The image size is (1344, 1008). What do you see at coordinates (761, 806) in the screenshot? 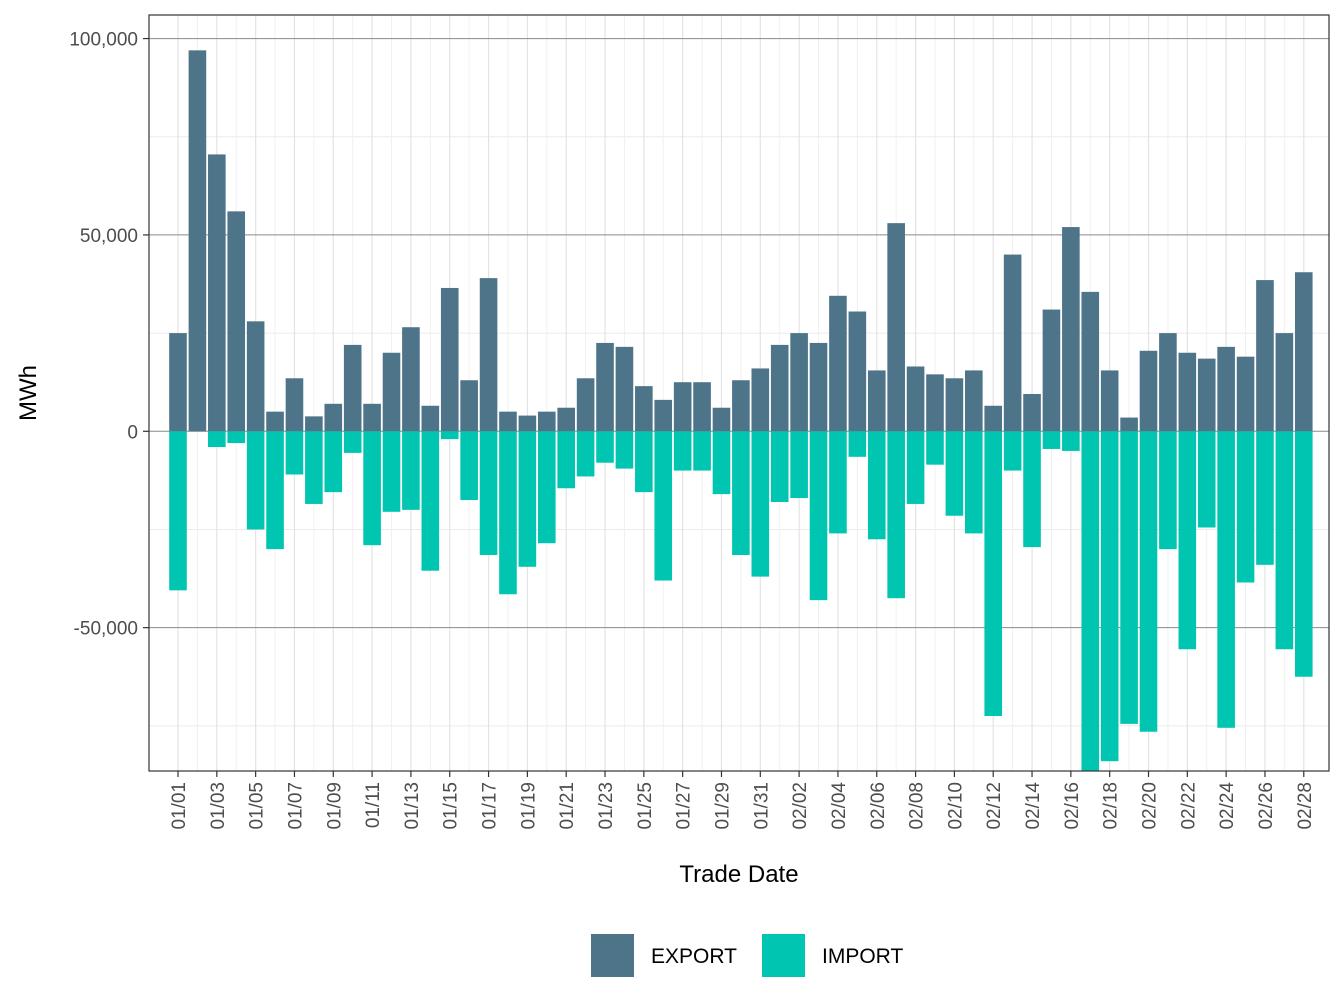
I see `x-tick-label: 01/31` at bounding box center [761, 806].